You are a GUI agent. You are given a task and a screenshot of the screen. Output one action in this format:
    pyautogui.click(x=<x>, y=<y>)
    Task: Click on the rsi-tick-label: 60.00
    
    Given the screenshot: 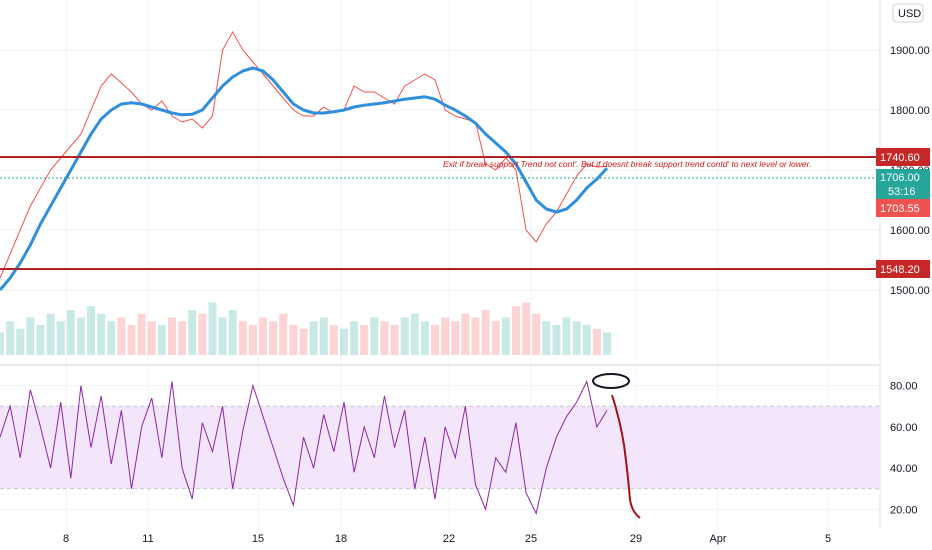 What is the action you would take?
    pyautogui.click(x=904, y=428)
    